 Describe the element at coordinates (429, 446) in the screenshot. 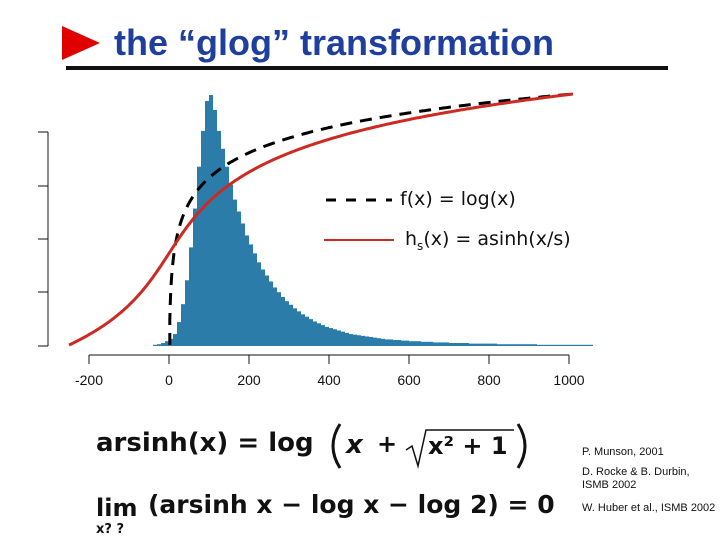

I see `formula-arsinh-rhs` at that location.